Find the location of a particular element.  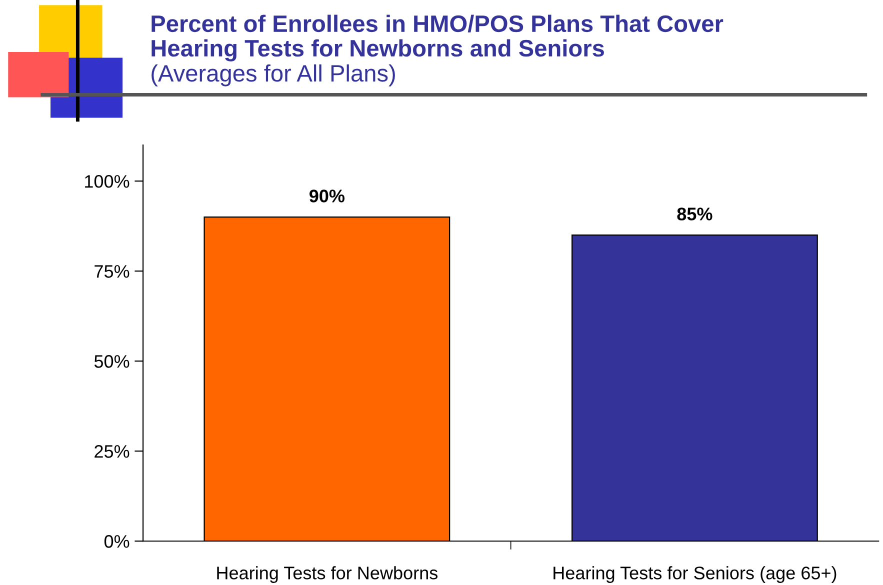

y-tick-label: 50% is located at coordinates (112, 361).